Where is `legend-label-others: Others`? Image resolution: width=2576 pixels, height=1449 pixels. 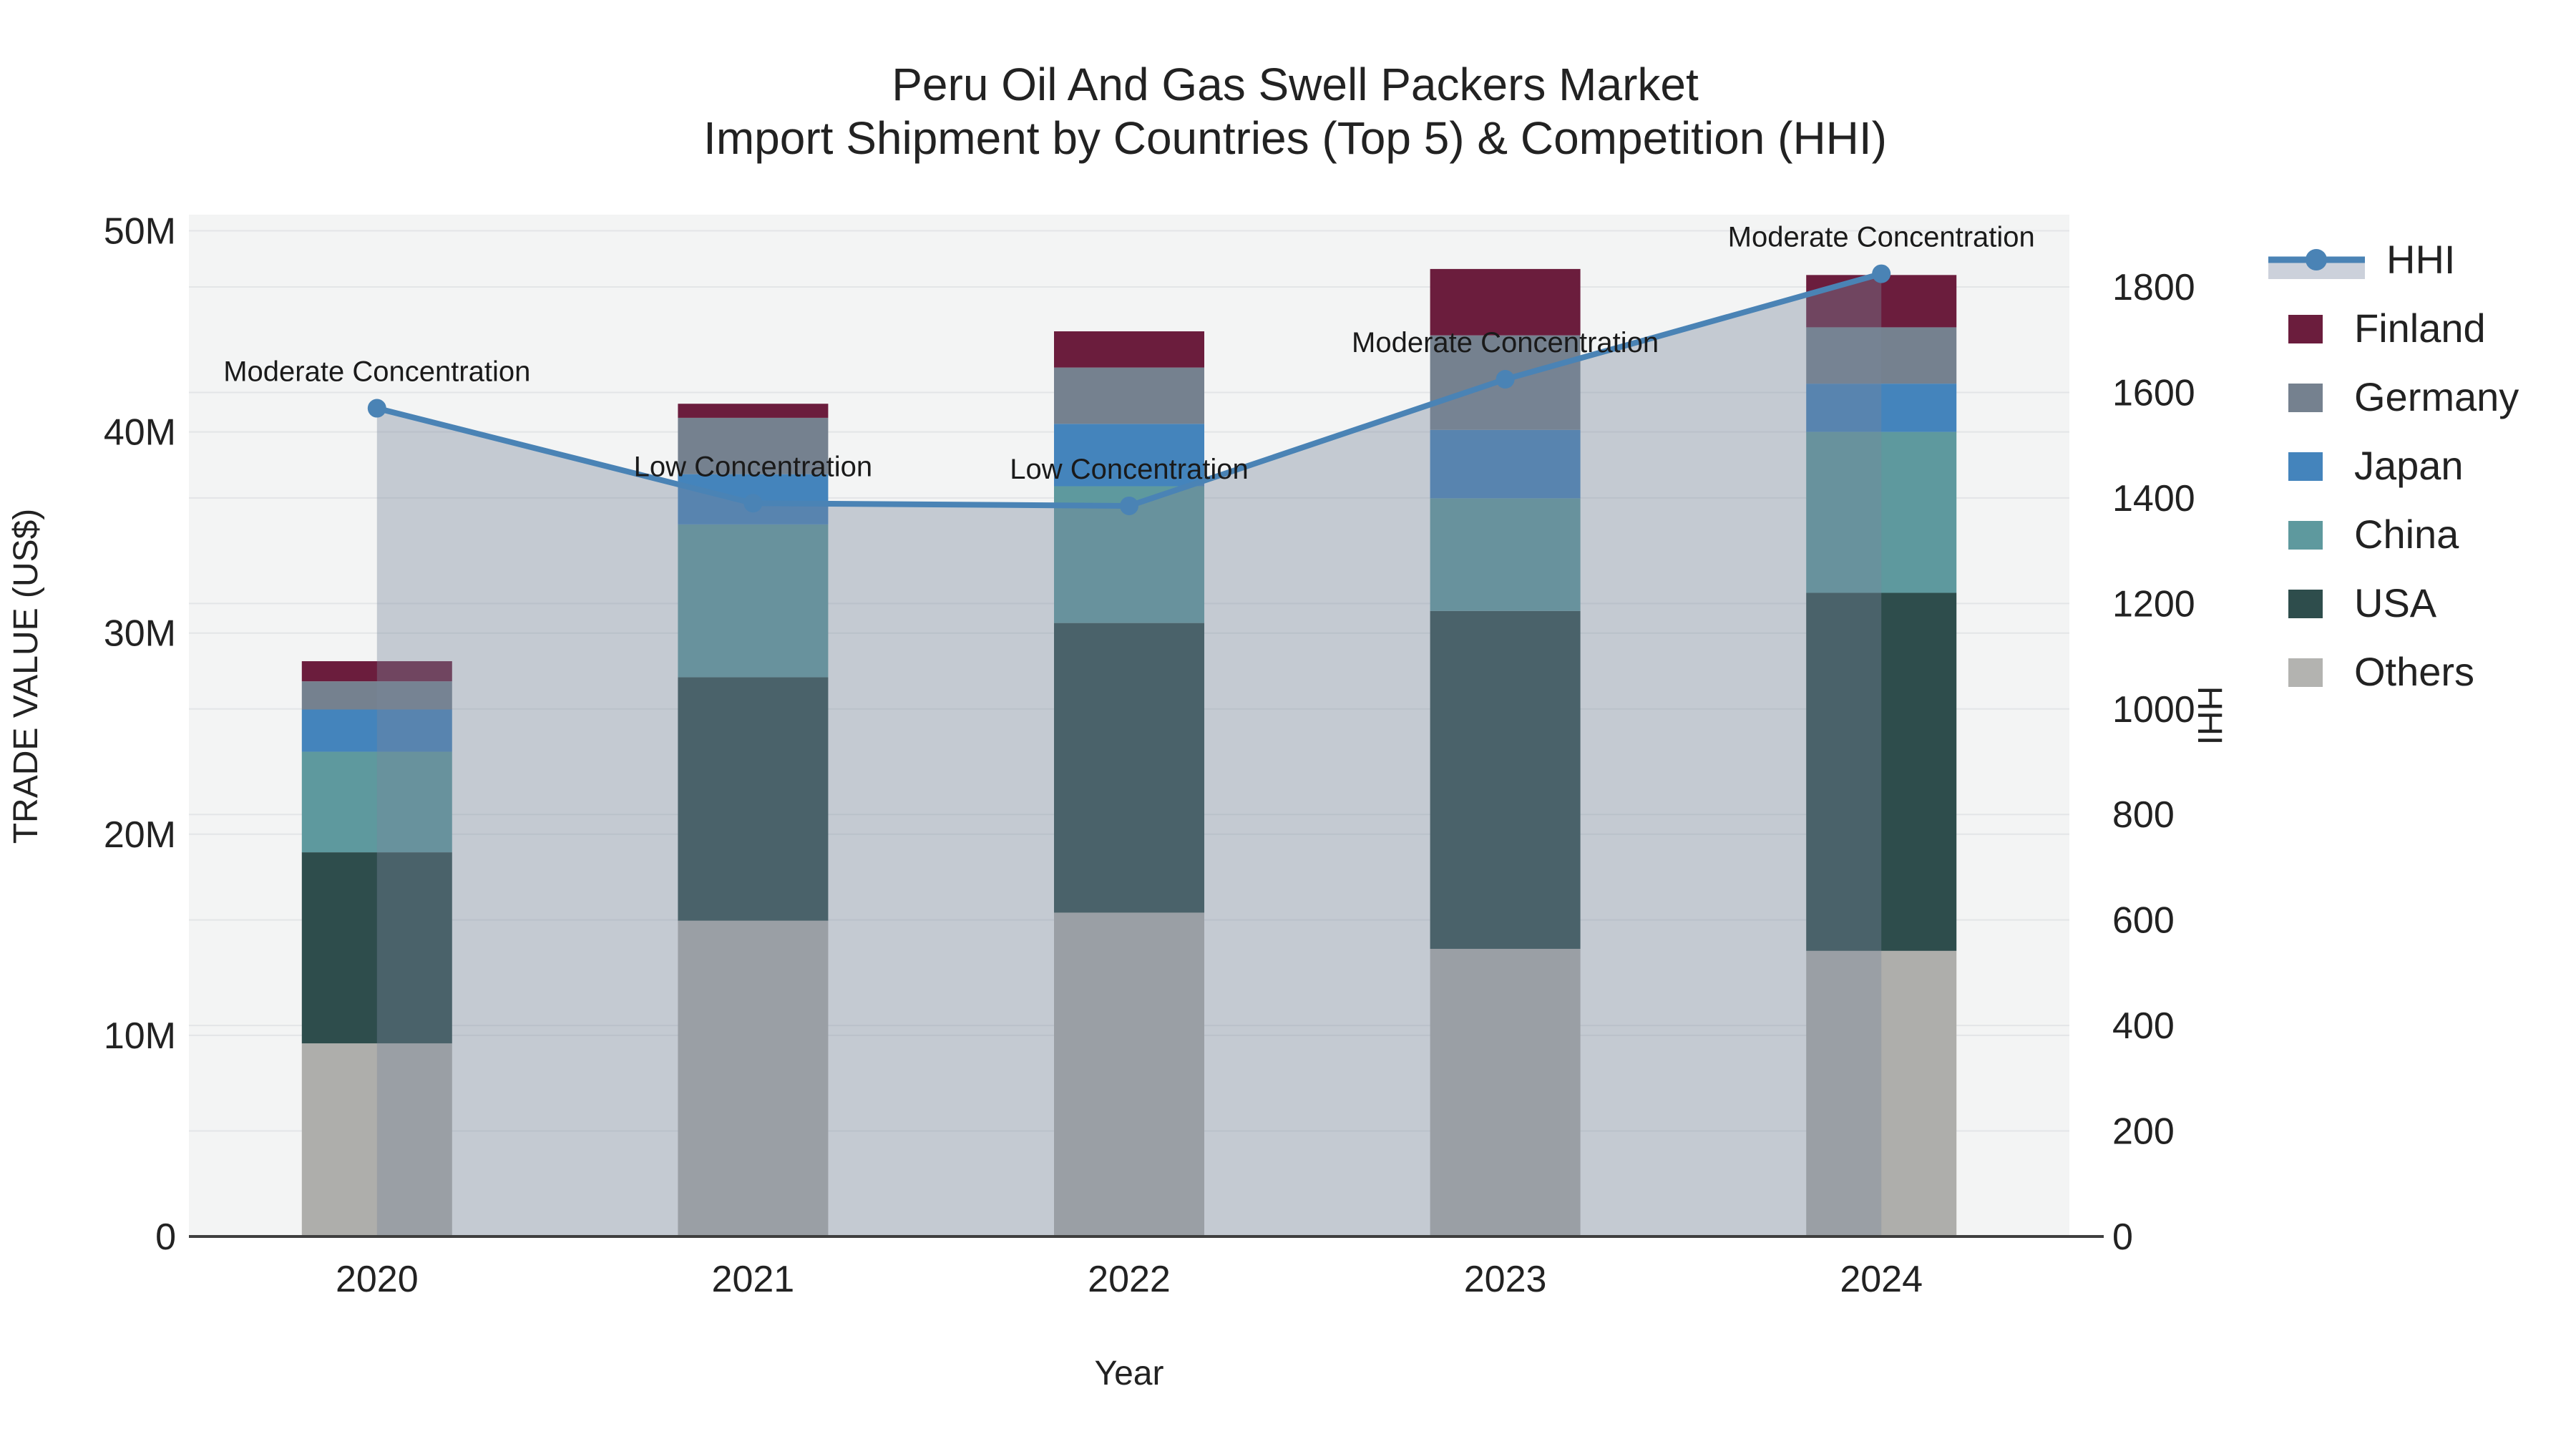
legend-label-others: Others is located at coordinates (2414, 671).